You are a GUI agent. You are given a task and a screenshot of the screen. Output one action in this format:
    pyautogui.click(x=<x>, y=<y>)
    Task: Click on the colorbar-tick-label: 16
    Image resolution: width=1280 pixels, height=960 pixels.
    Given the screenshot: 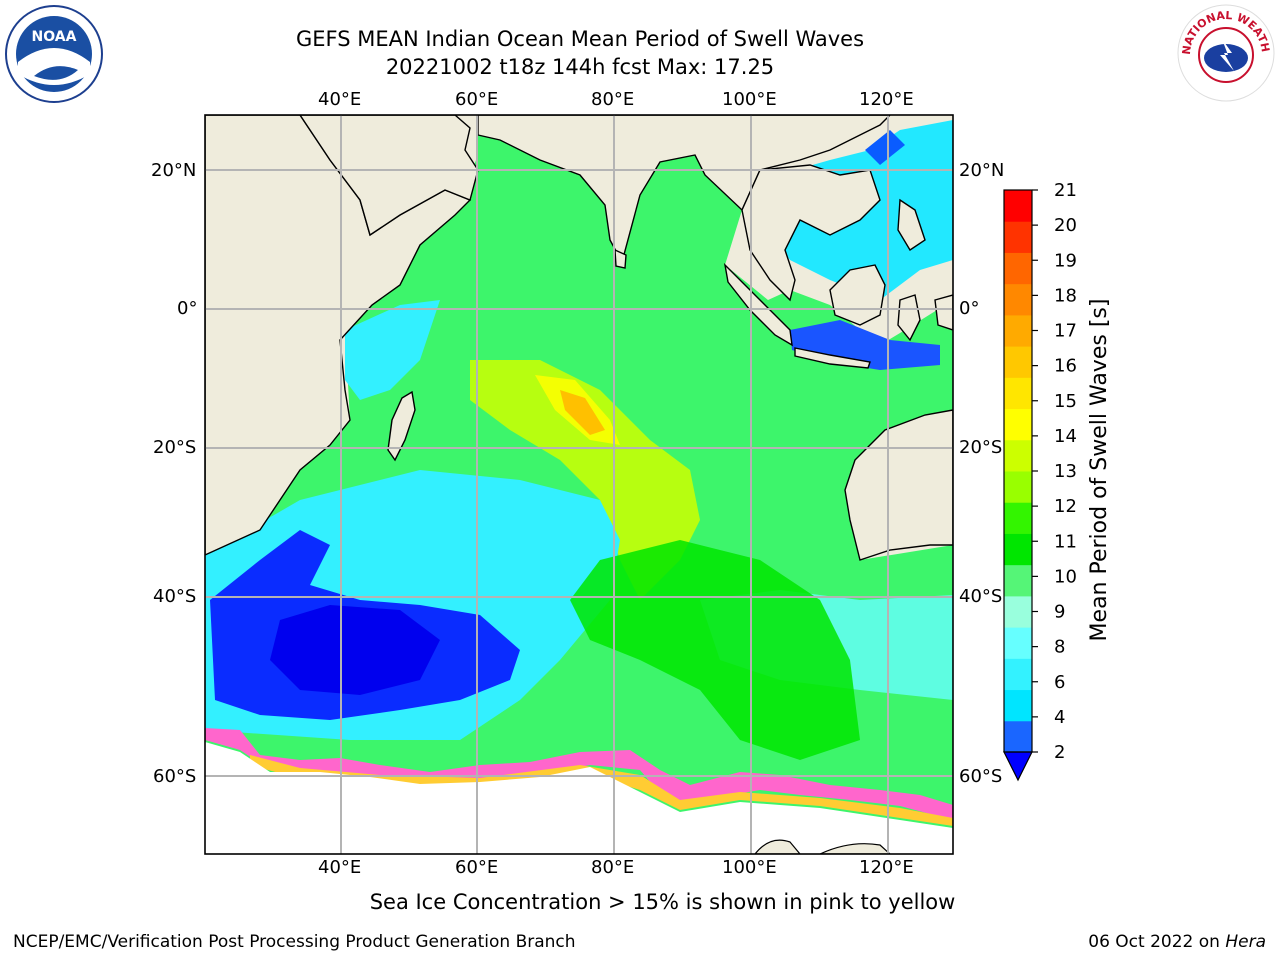 What is the action you would take?
    pyautogui.click(x=1065, y=366)
    